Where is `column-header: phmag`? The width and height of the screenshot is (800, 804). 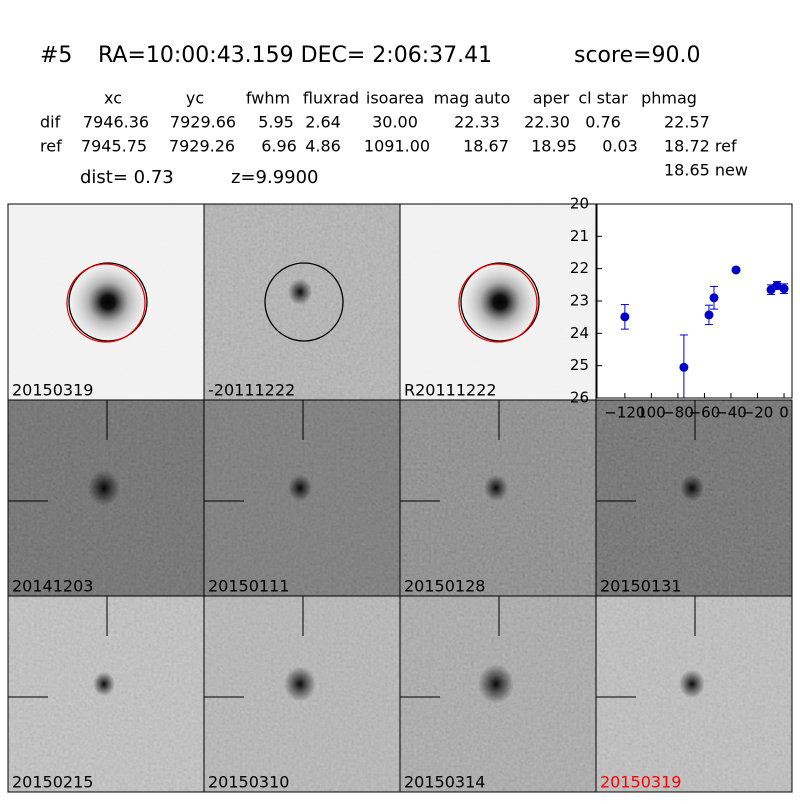 column-header: phmag is located at coordinates (669, 98).